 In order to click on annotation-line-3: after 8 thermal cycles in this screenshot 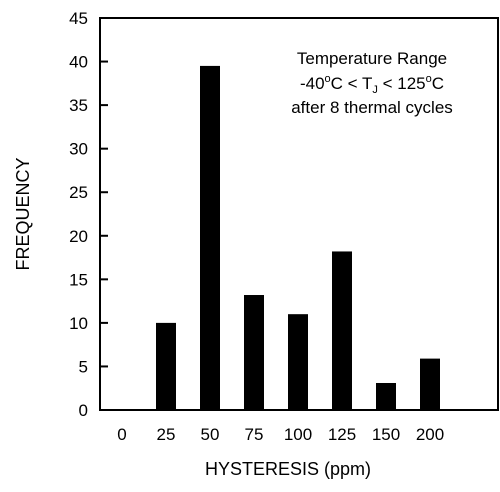, I will do `click(372, 107)`.